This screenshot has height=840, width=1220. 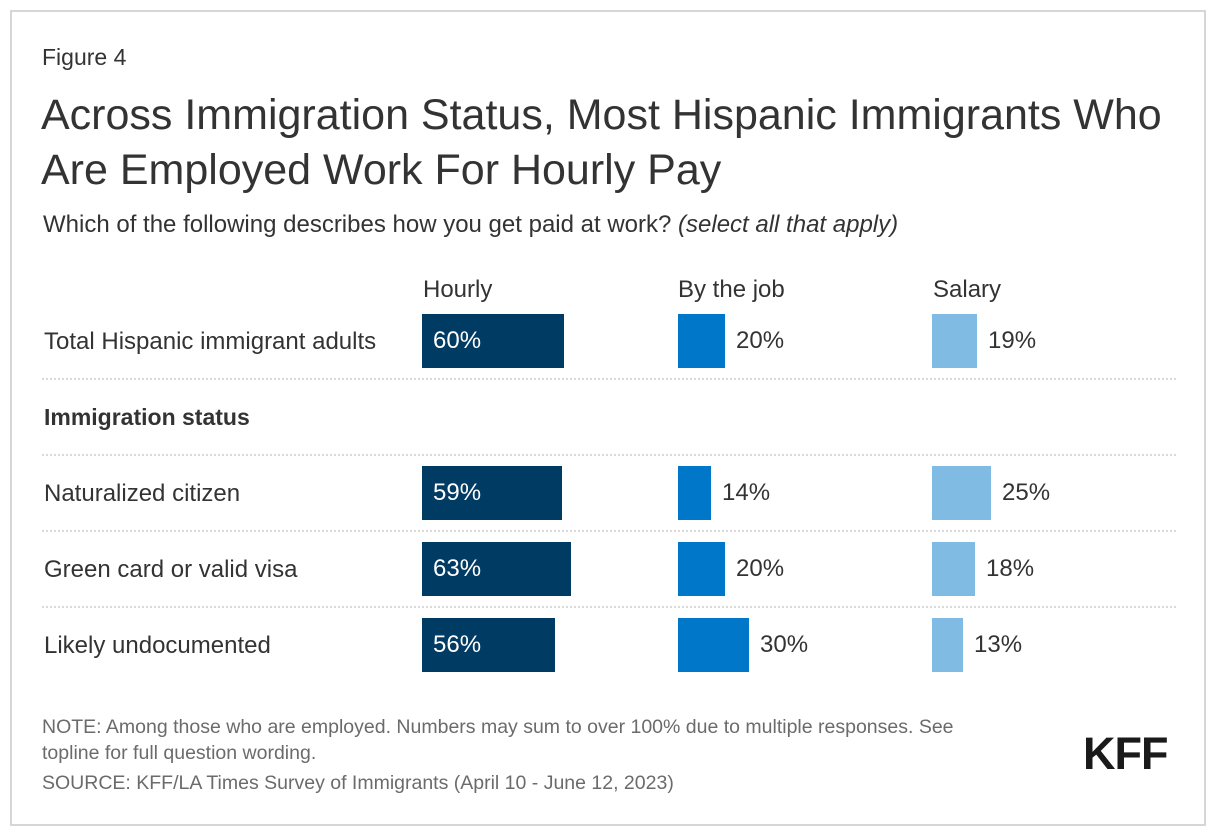 What do you see at coordinates (147, 417) in the screenshot?
I see `section-heading-immigration-status: Immigration status` at bounding box center [147, 417].